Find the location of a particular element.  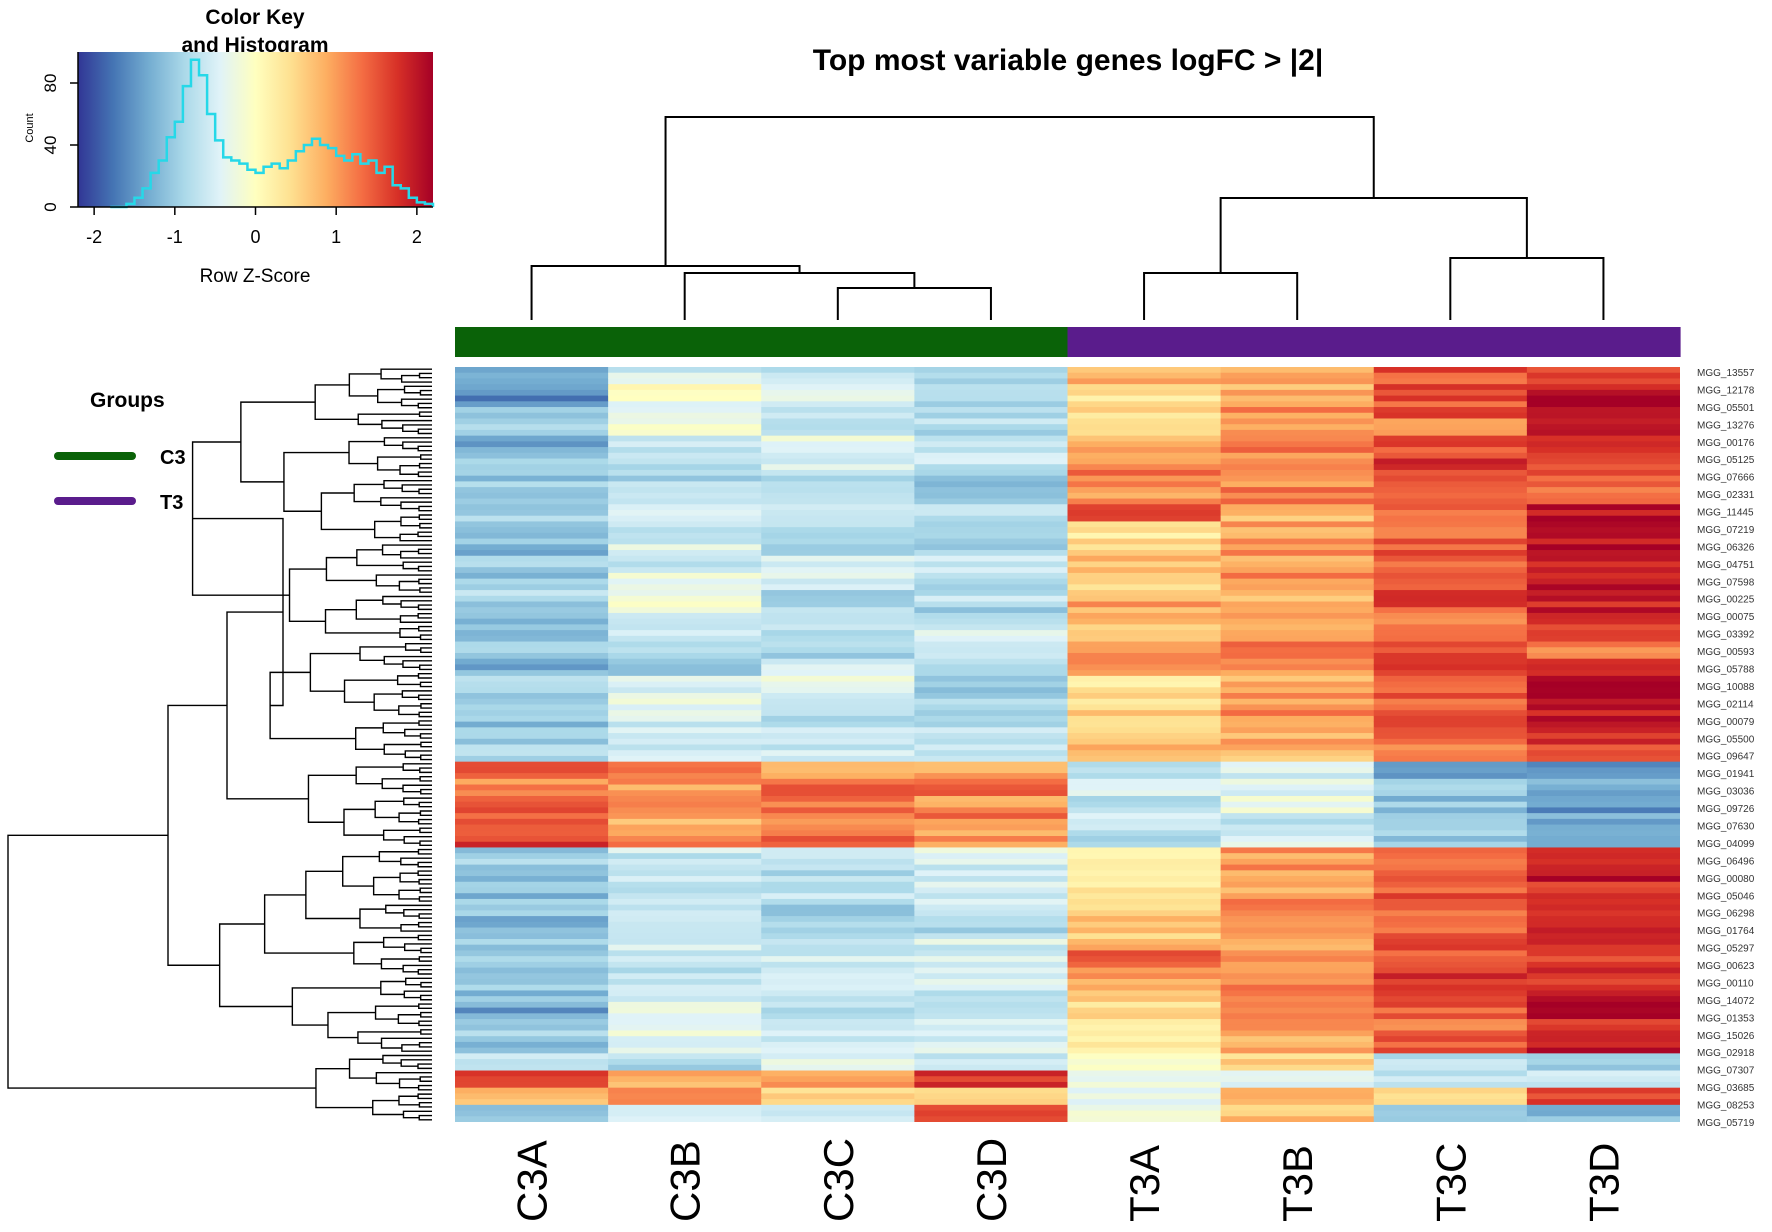

column-label: C3D is located at coordinates (991, 1180).